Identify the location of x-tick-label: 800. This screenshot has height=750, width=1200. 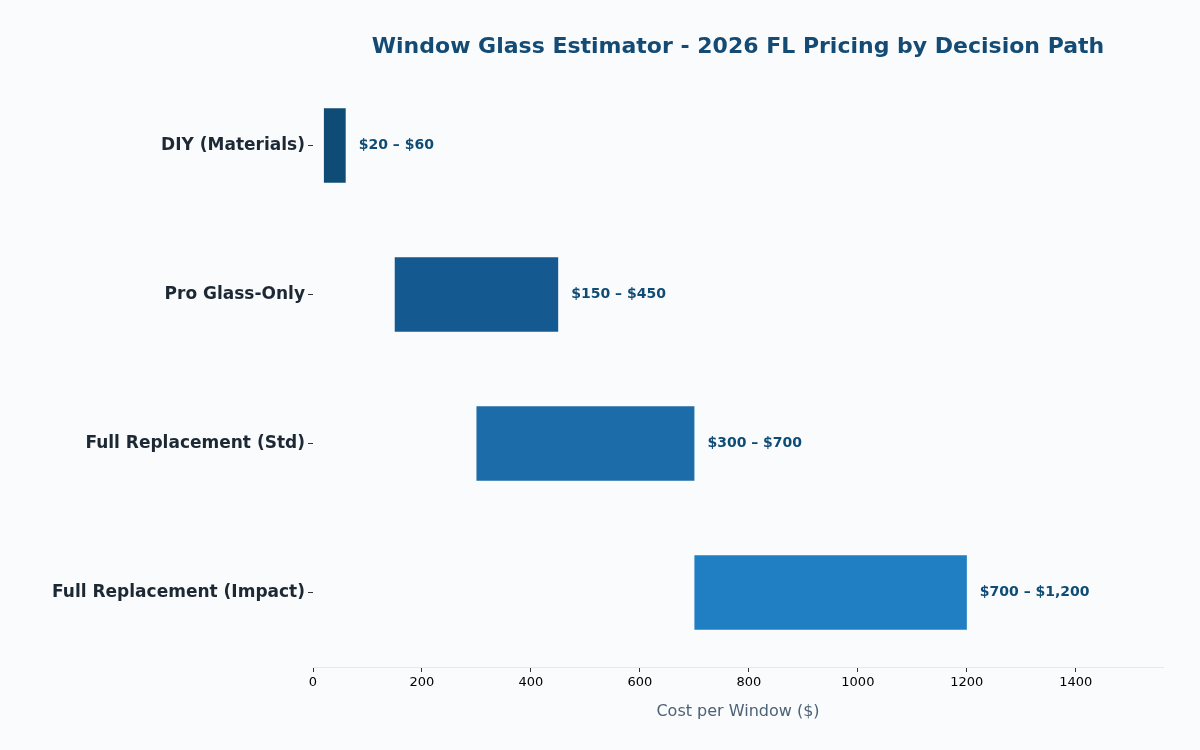
(749, 682).